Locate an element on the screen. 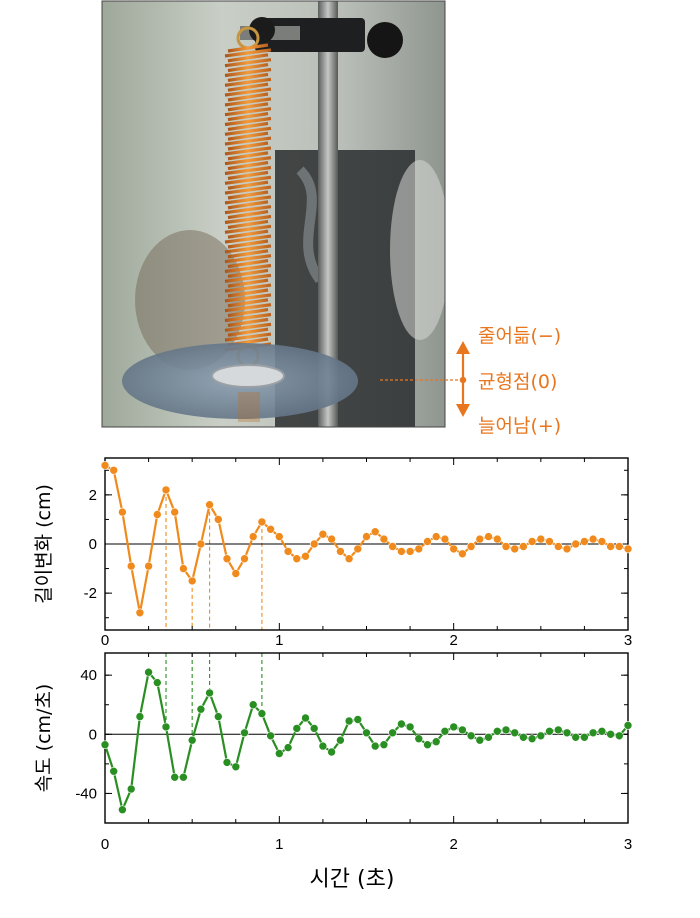 Image resolution: width=700 pixels, height=918 pixels. phase-dash-links is located at coordinates (214, 615).